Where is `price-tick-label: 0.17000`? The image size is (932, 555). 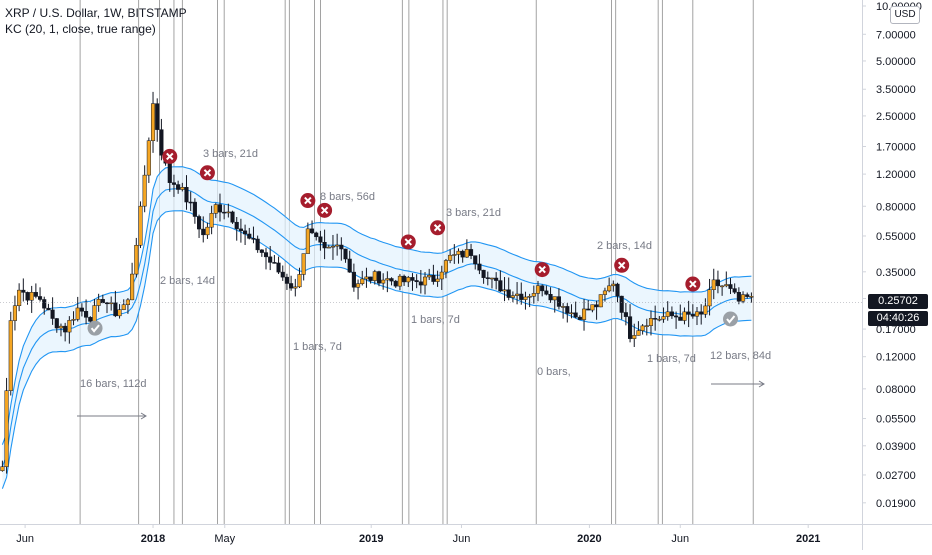 price-tick-label: 0.17000 is located at coordinates (896, 330).